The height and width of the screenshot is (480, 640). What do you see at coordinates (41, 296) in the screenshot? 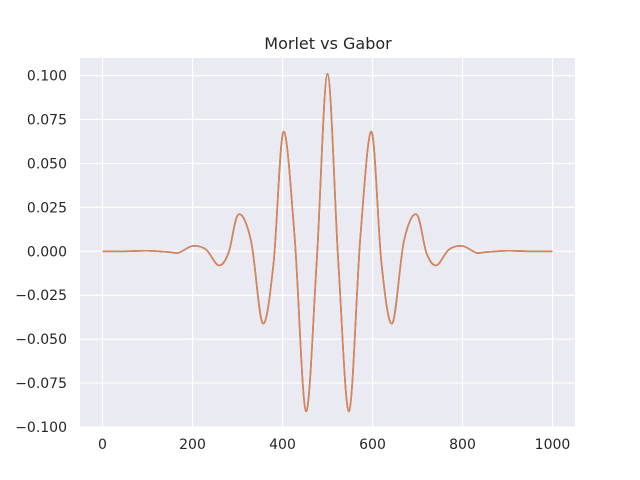
I see `y-tick-label: −0.025` at bounding box center [41, 296].